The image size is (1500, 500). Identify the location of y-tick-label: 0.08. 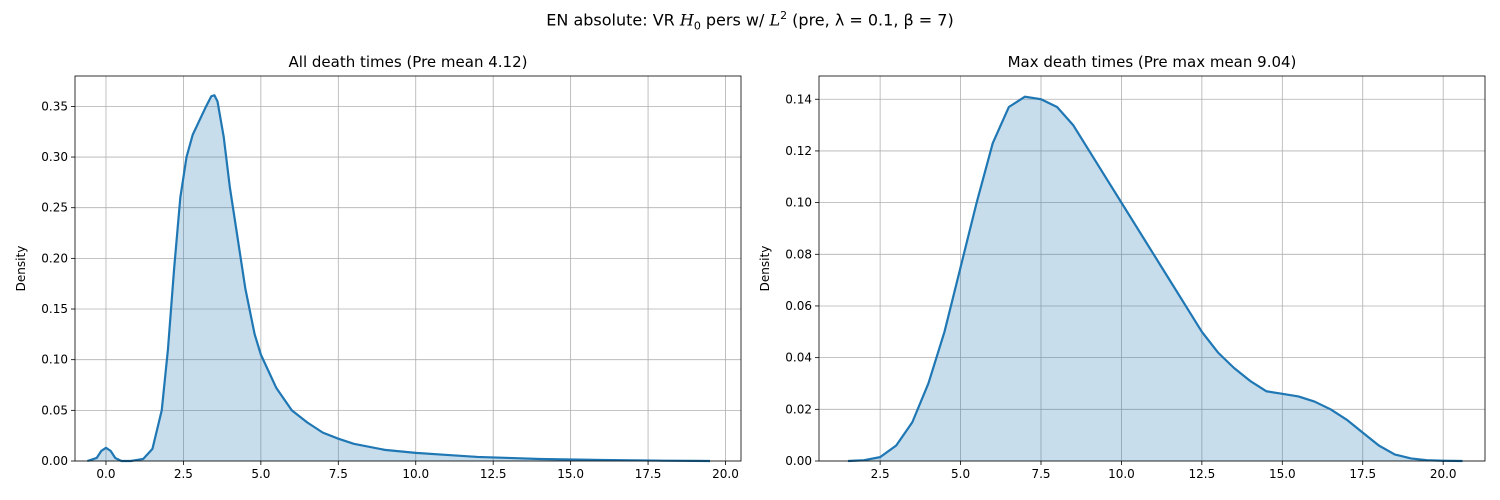
(798, 254).